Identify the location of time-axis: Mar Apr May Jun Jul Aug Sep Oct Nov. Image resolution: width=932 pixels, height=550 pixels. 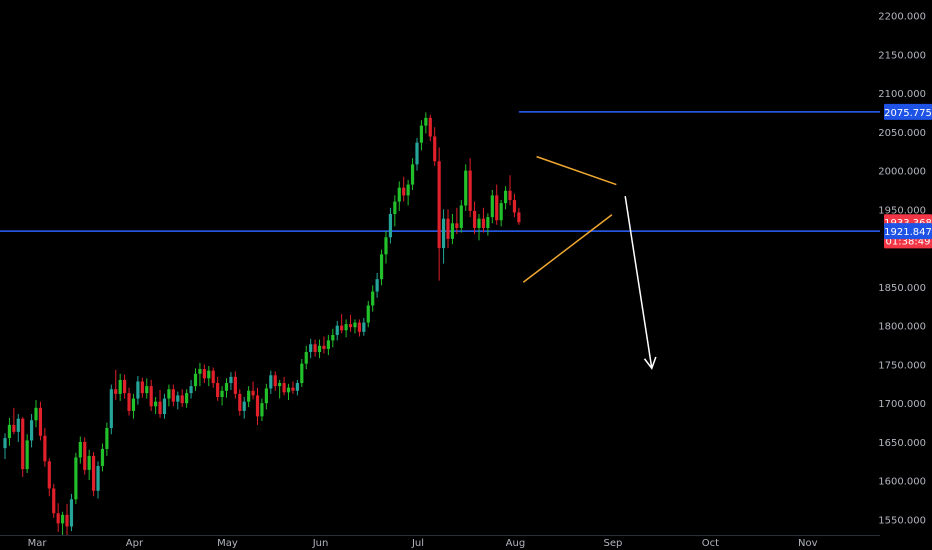
(440, 542).